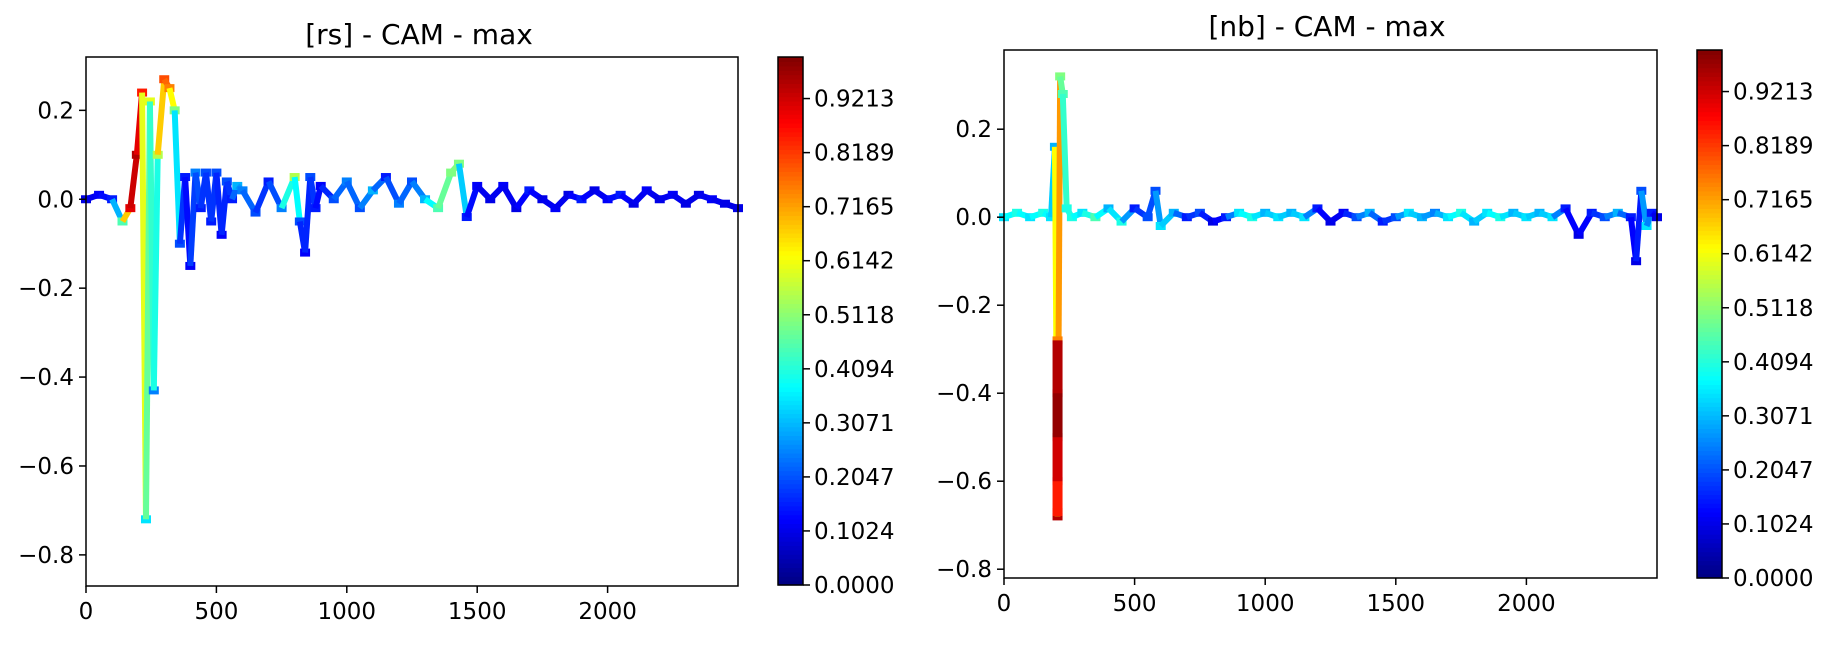 Image resolution: width=1842 pixels, height=661 pixels. Describe the element at coordinates (216, 612) in the screenshot. I see `x-tick-label: 500` at that location.